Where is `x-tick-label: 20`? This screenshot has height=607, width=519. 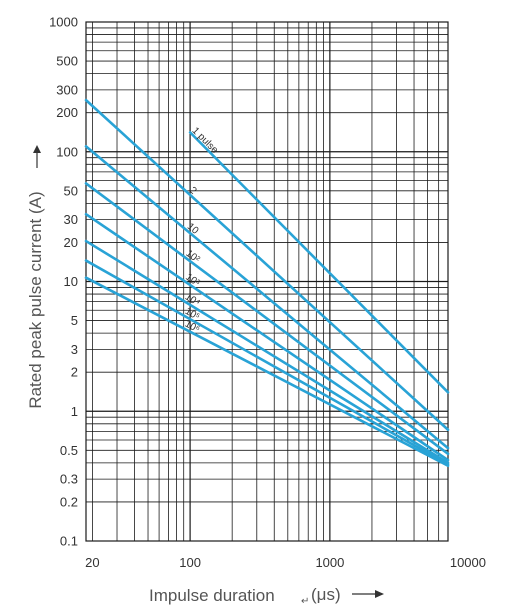
x-tick-label: 20 is located at coordinates (92, 562).